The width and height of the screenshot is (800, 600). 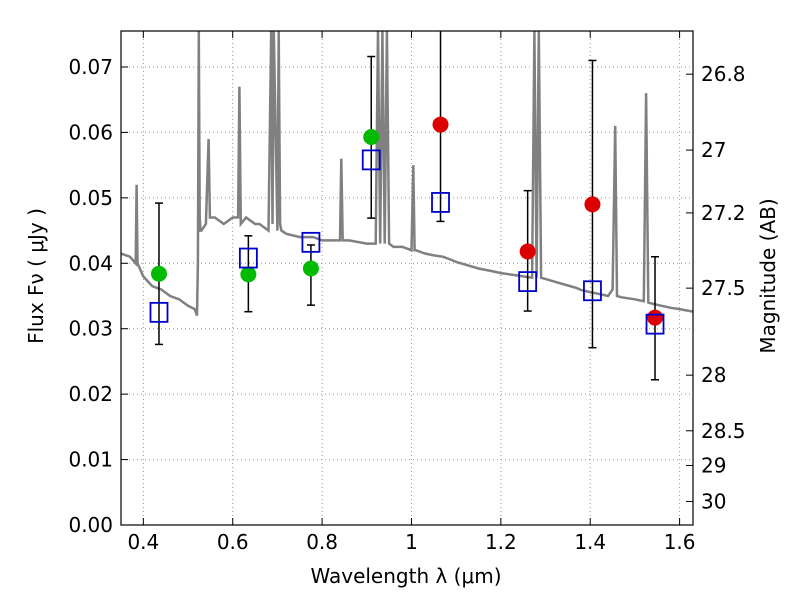 I want to click on x-tick-label: 0.8, so click(x=322, y=542).